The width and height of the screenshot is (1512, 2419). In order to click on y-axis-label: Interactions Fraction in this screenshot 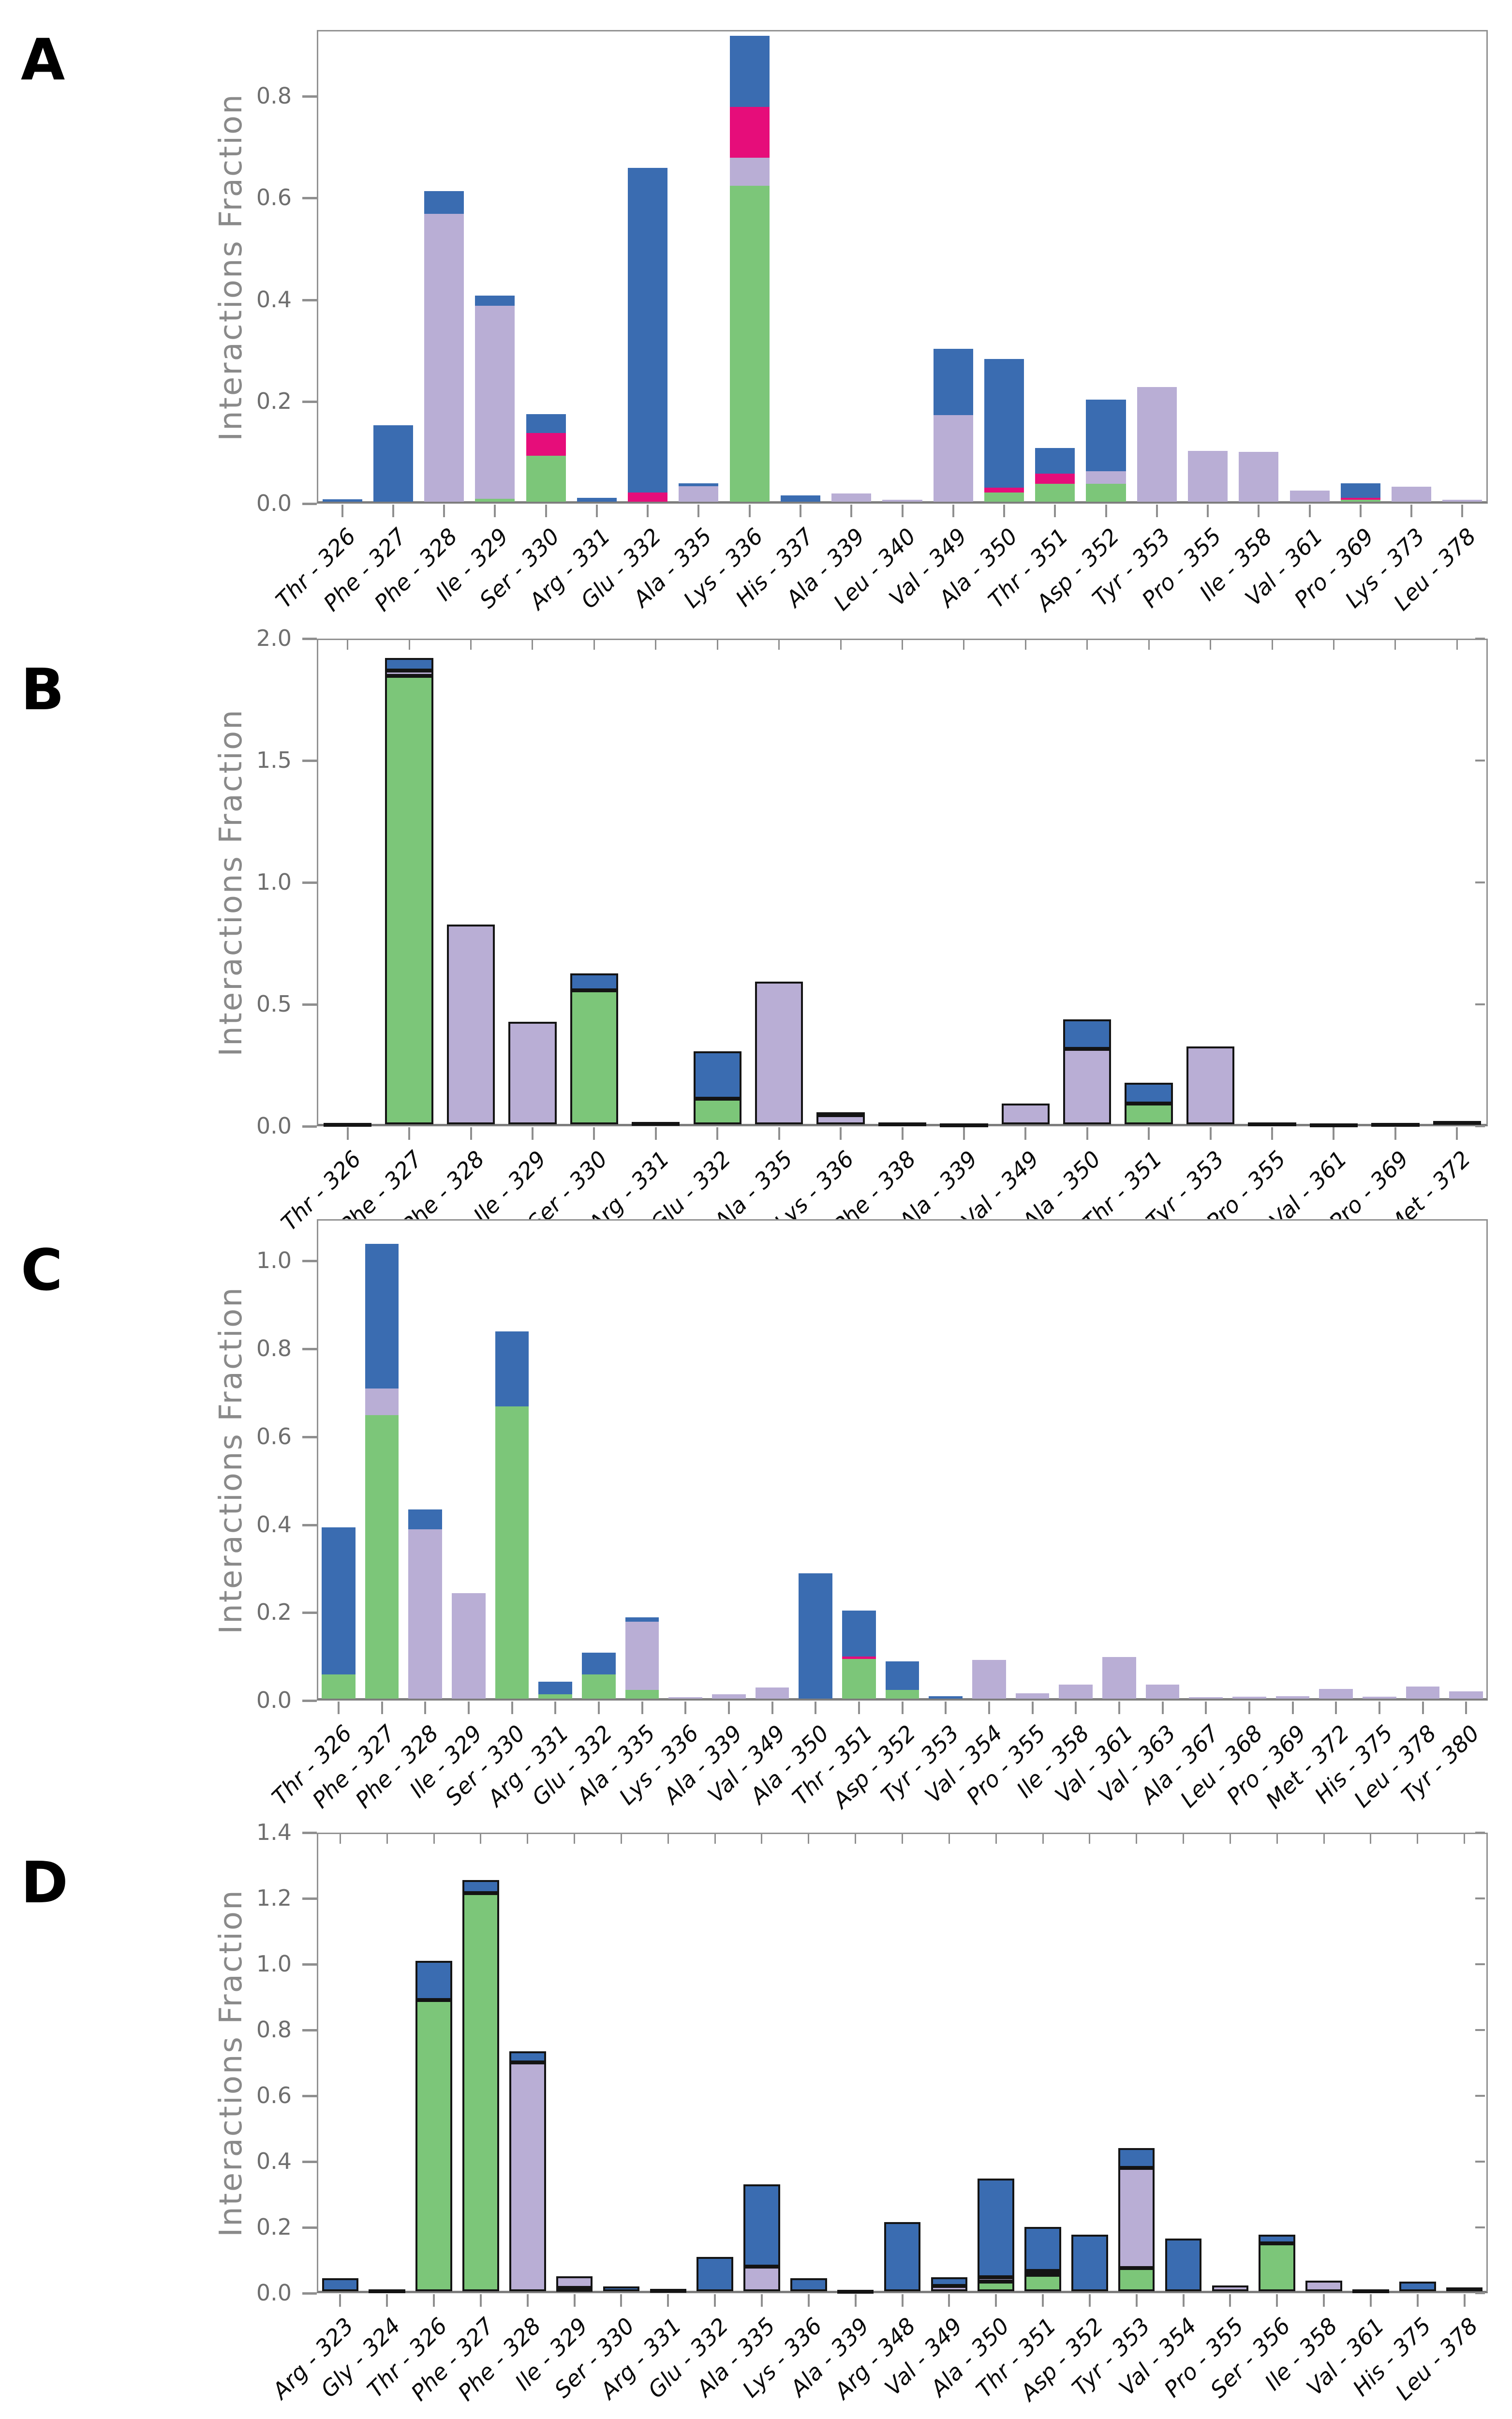, I will do `click(231, 2063)`.